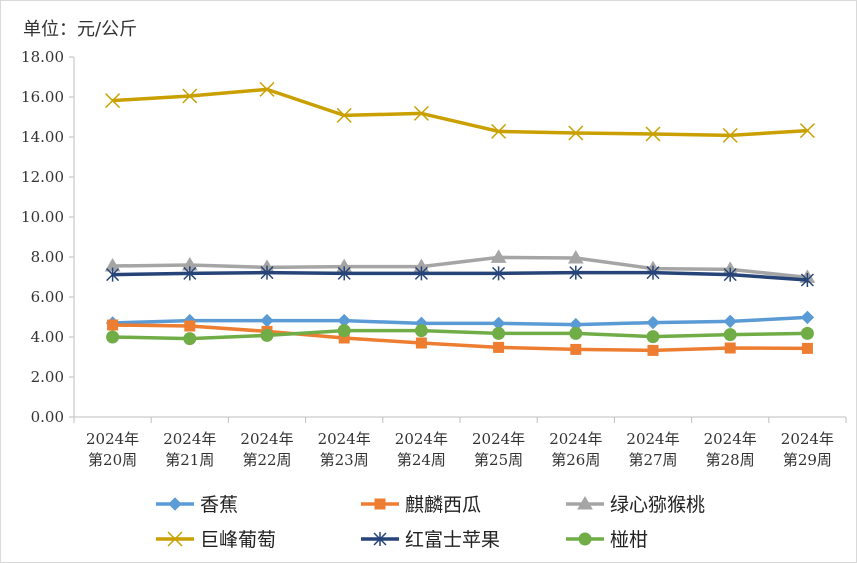 The height and width of the screenshot is (563, 857). What do you see at coordinates (575, 460) in the screenshot?
I see `x-tick-label-week: 第26周` at bounding box center [575, 460].